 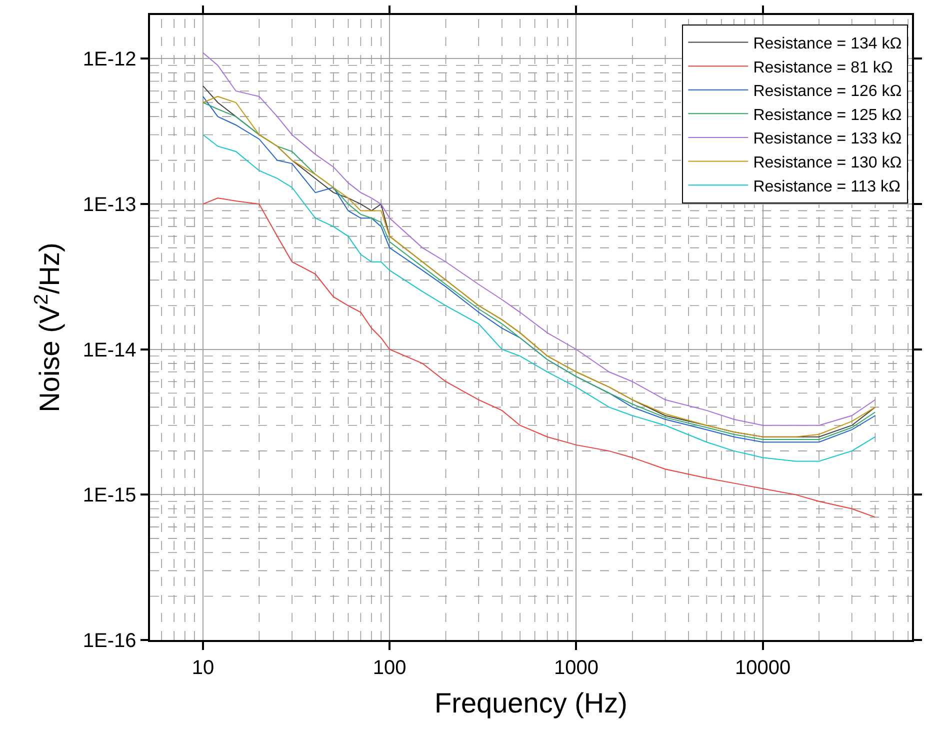 I want to click on legend-label: Resistance = 133 kΩ, so click(x=827, y=139).